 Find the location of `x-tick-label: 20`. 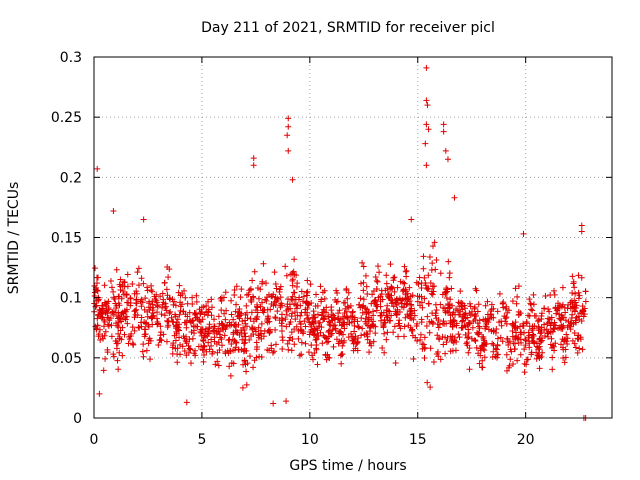

x-tick-label: 20 is located at coordinates (526, 440).